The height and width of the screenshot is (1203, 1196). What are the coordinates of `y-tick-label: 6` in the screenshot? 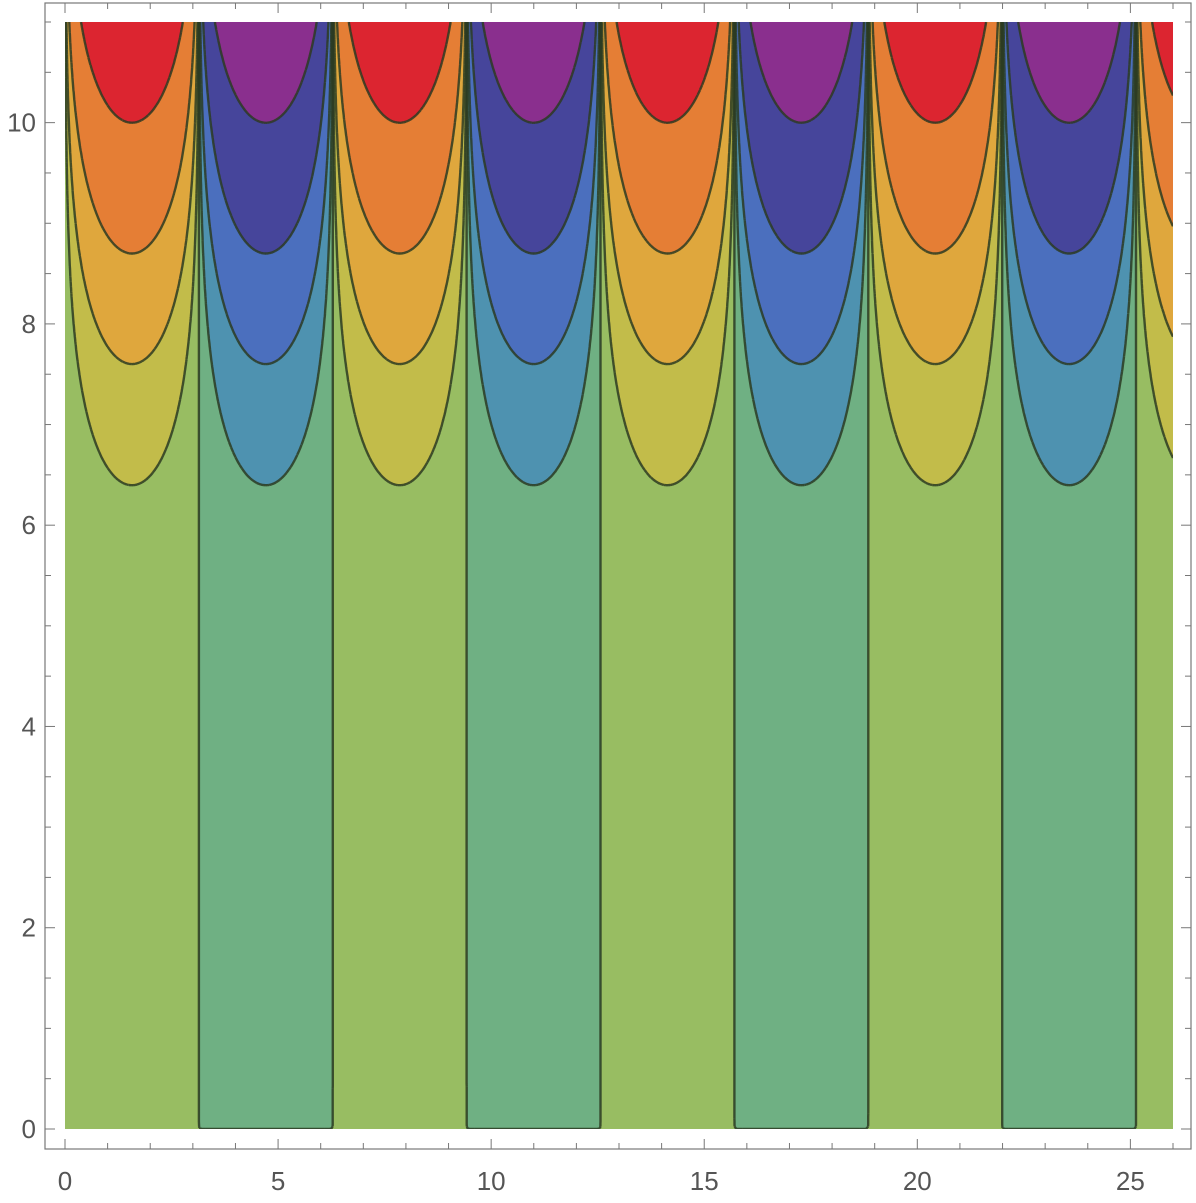 It's located at (29, 525).